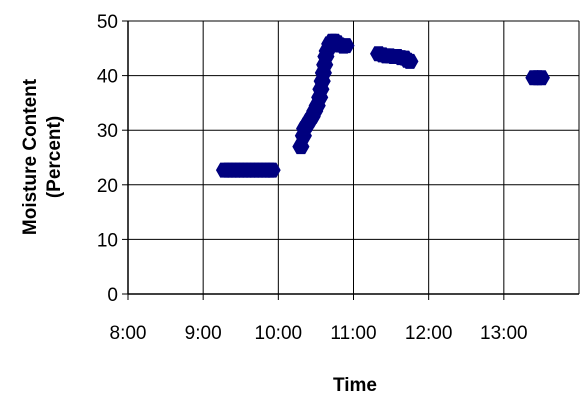 Image resolution: width=581 pixels, height=405 pixels. I want to click on y-tick-label: 0, so click(112, 295).